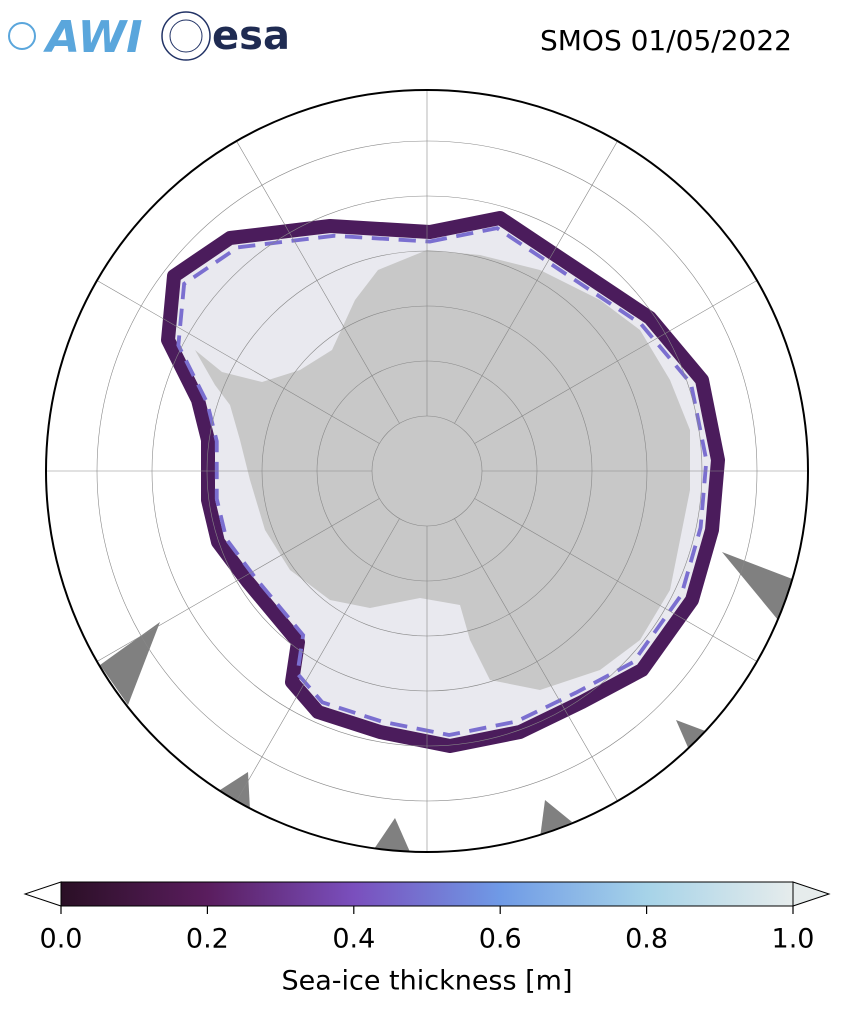  What do you see at coordinates (61, 939) in the screenshot?
I see `colorbar-tick-label: 0.0` at bounding box center [61, 939].